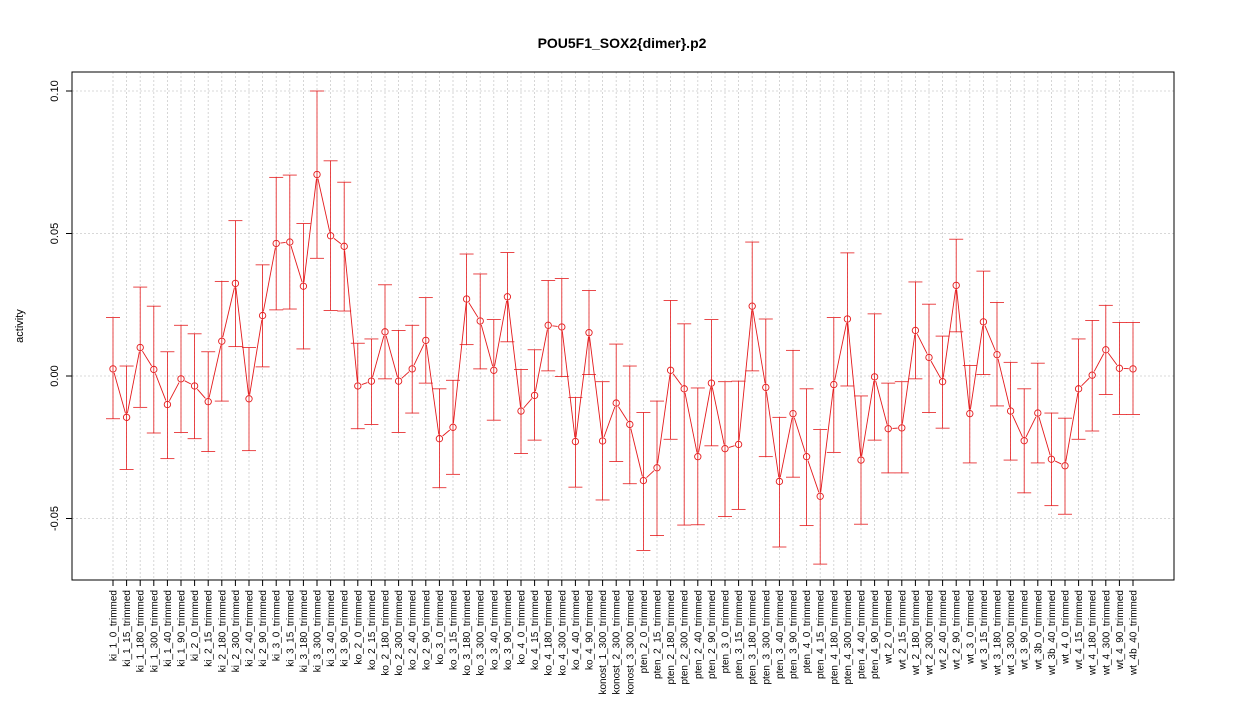 Image resolution: width=1245 pixels, height=720 pixels. I want to click on x-tick-label: pten_2_90_trimmed, so click(712, 634).